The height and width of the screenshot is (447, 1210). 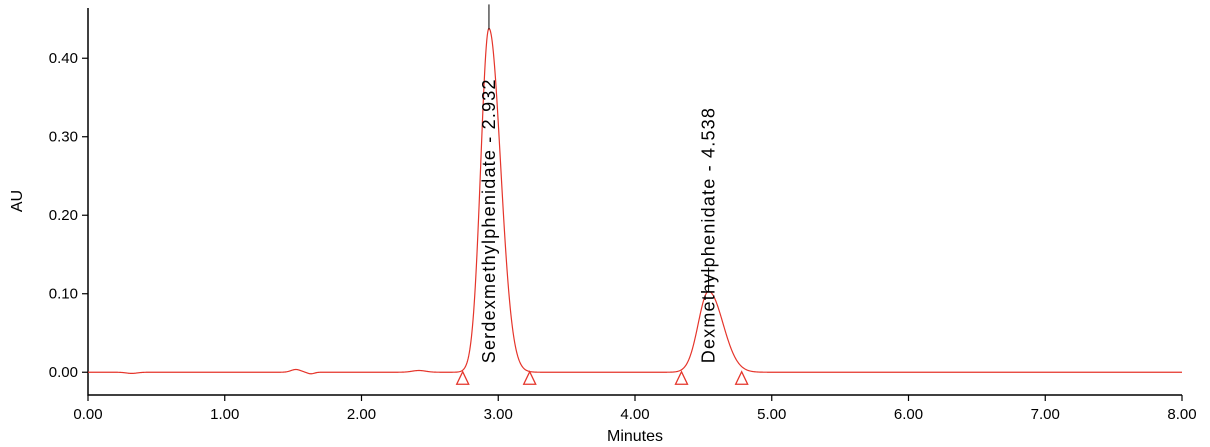 What do you see at coordinates (908, 414) in the screenshot?
I see `x-axis-tick-label: 6.00` at bounding box center [908, 414].